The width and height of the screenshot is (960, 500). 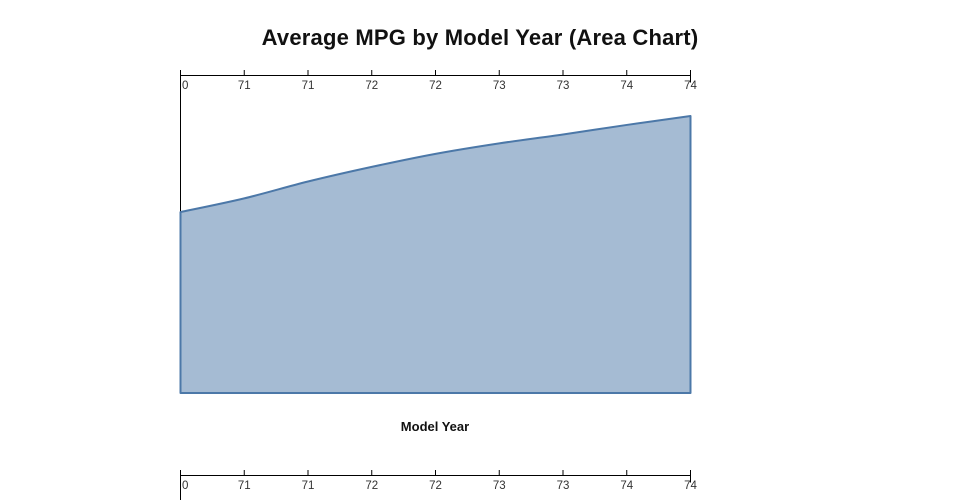 I want to click on bottom-x-axis-cut-off: 0 71 71 72 72 73 73 74 74, so click(x=438, y=485).